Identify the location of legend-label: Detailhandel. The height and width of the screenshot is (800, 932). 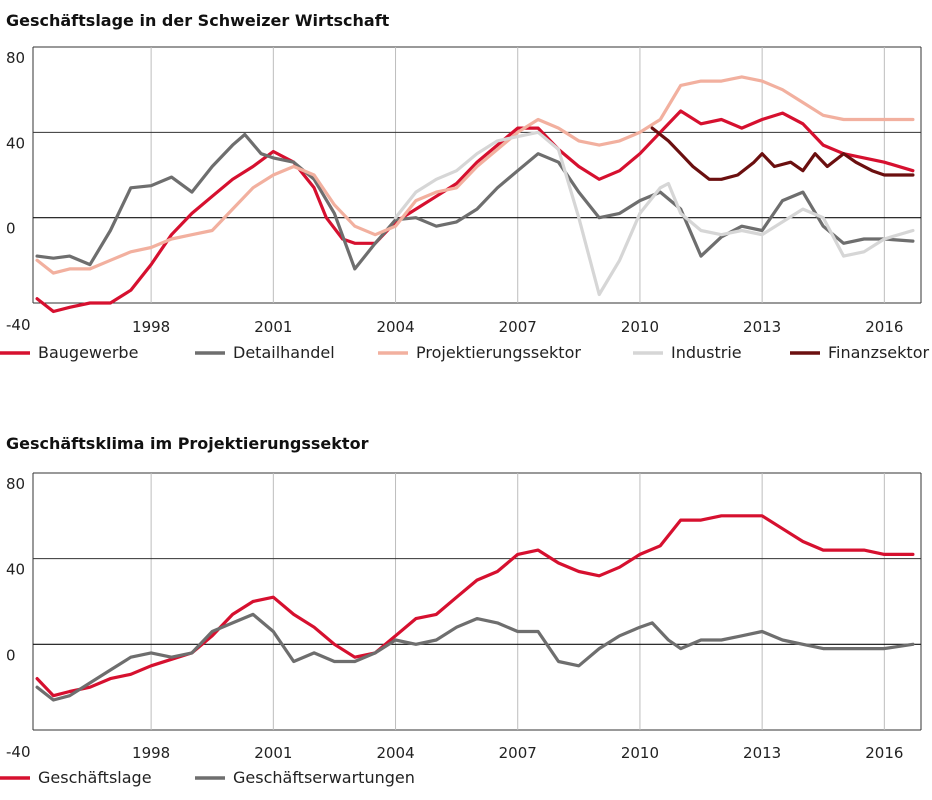
(284, 352).